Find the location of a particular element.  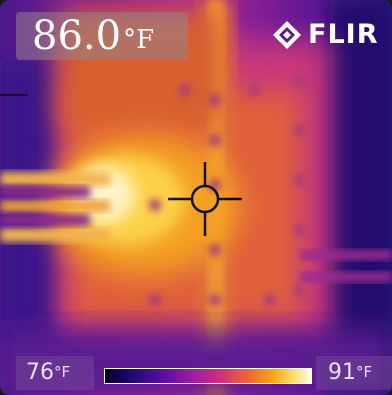

spot-temperature-readout: 86.0°F is located at coordinates (93, 36).